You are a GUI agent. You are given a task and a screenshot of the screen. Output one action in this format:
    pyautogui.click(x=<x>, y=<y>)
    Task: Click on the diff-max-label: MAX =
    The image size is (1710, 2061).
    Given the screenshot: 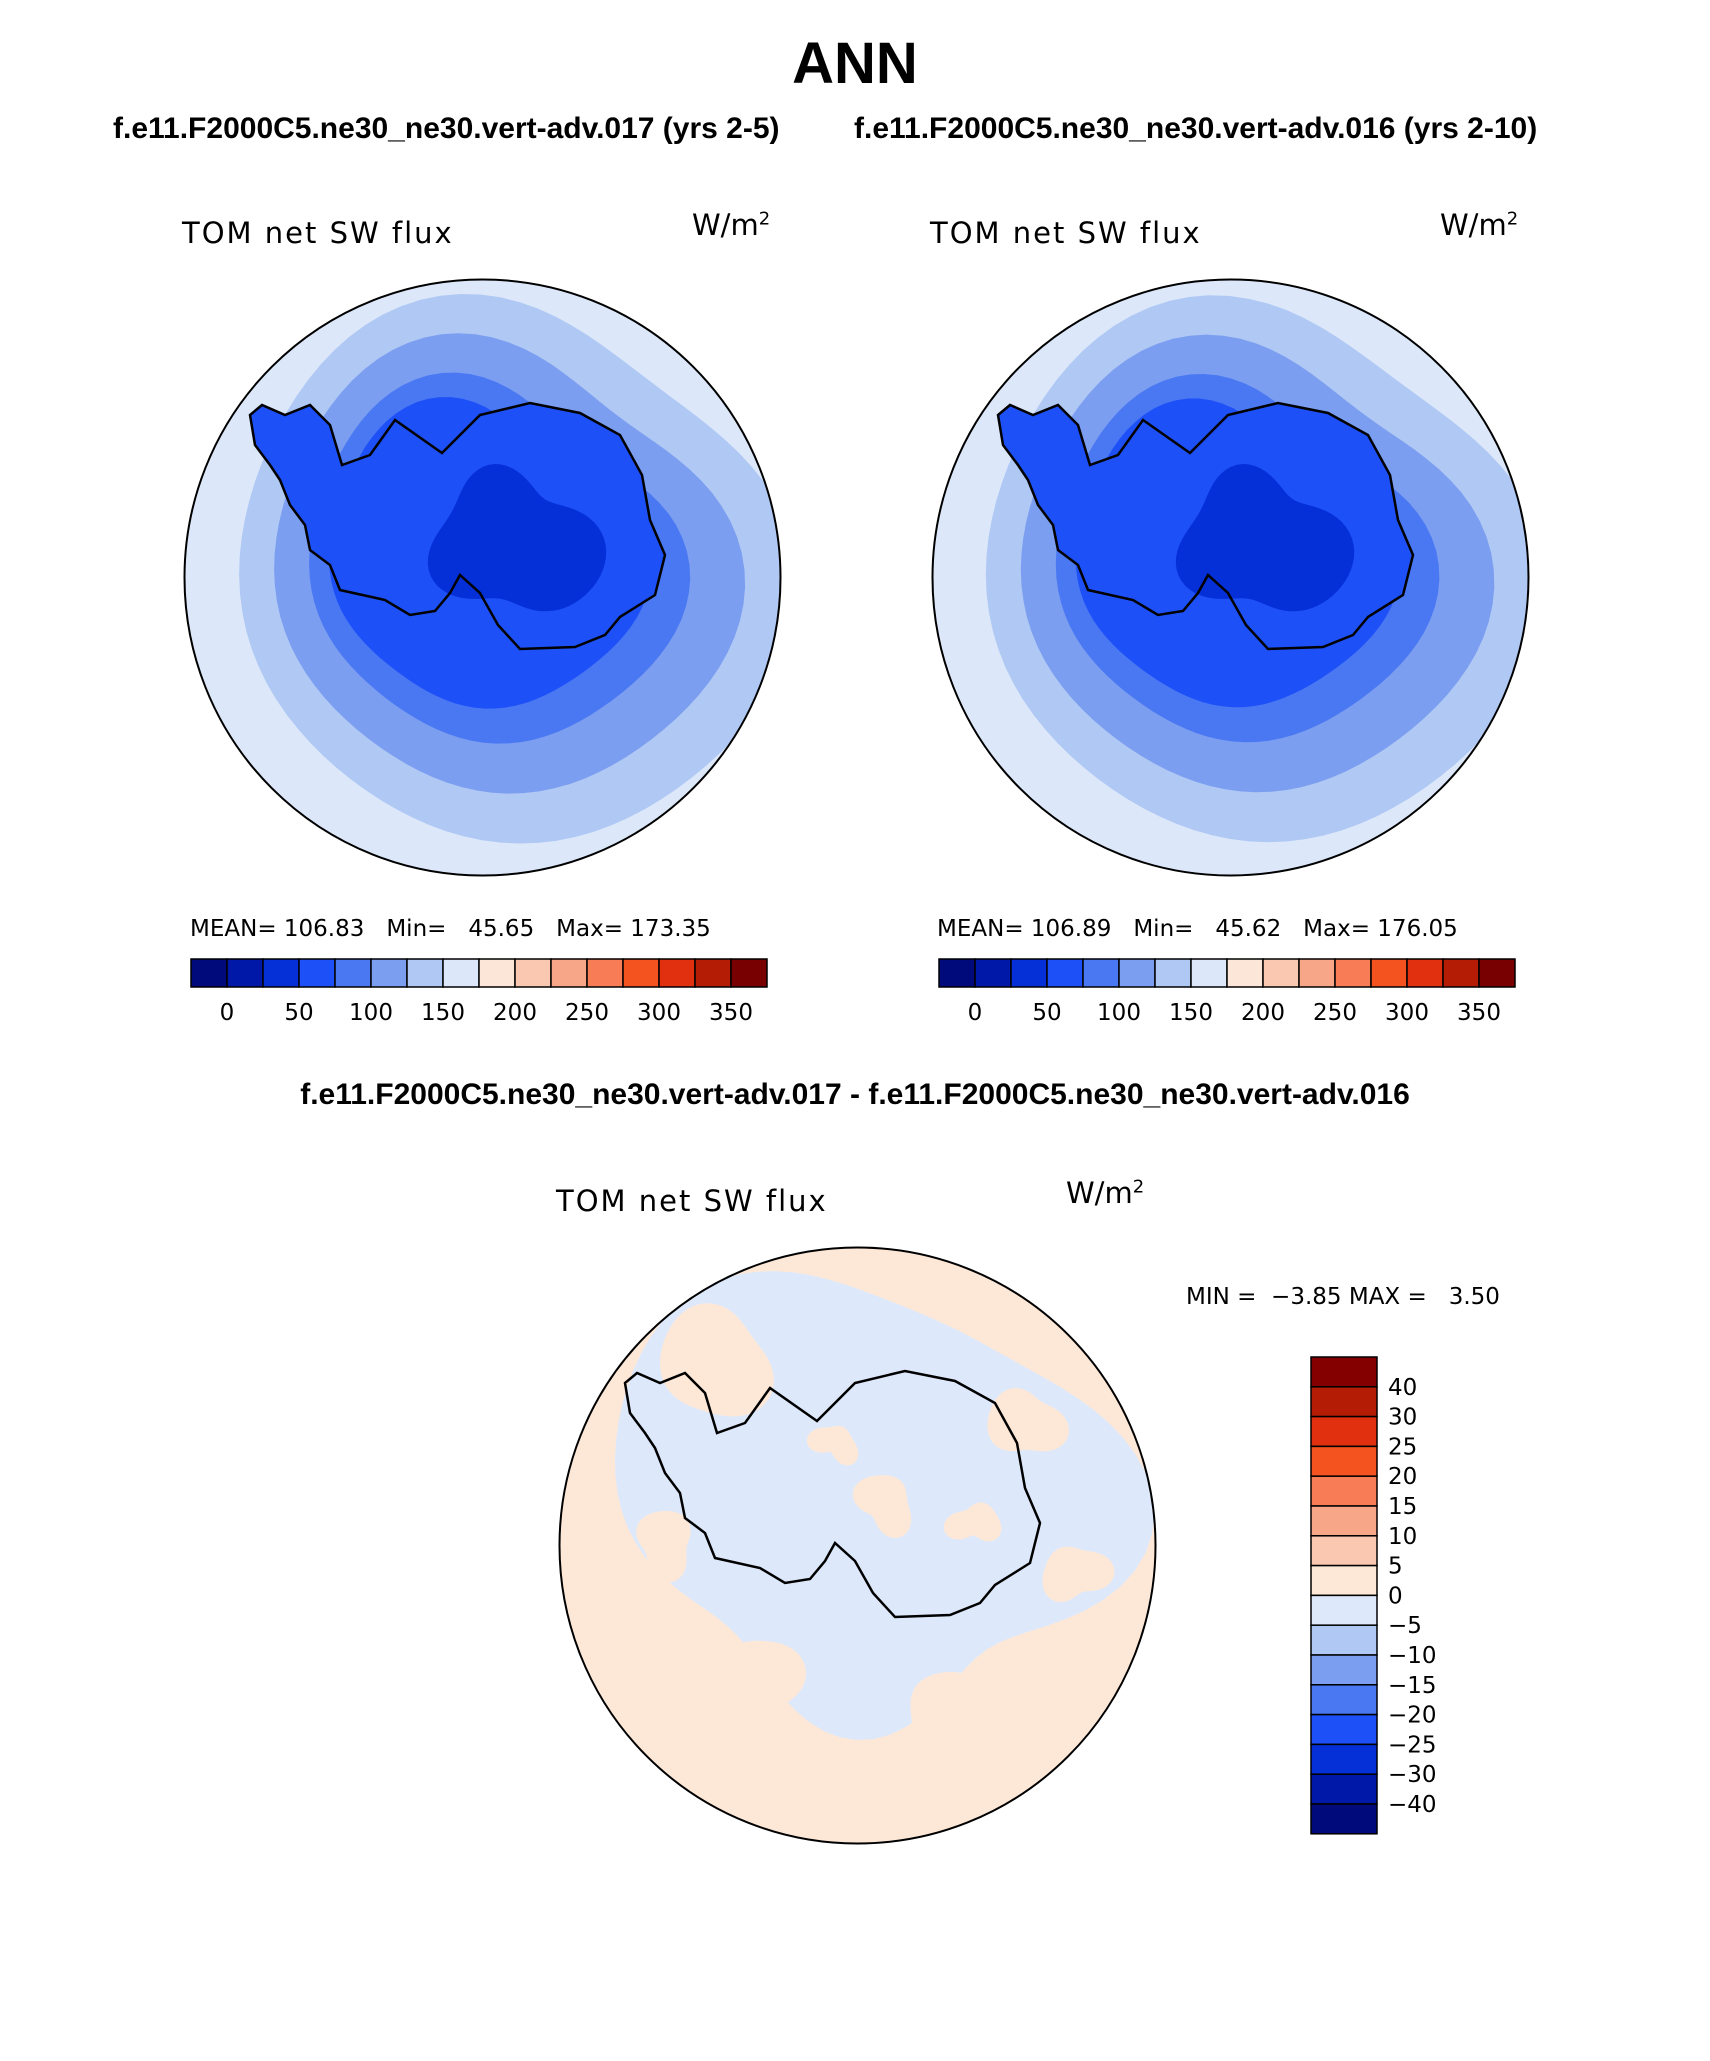 What is the action you would take?
    pyautogui.click(x=1387, y=1297)
    